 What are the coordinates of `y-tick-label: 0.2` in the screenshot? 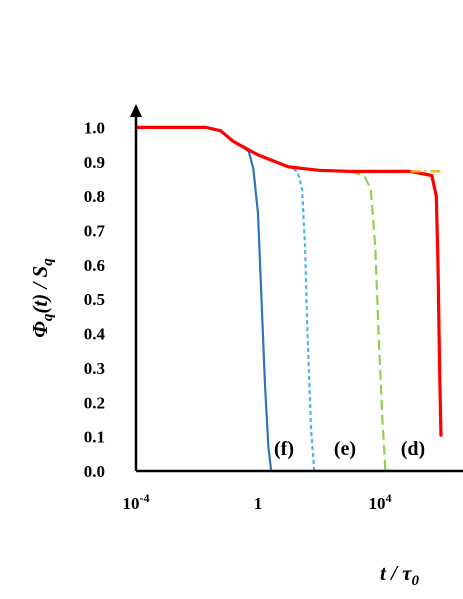 It's located at (94, 402).